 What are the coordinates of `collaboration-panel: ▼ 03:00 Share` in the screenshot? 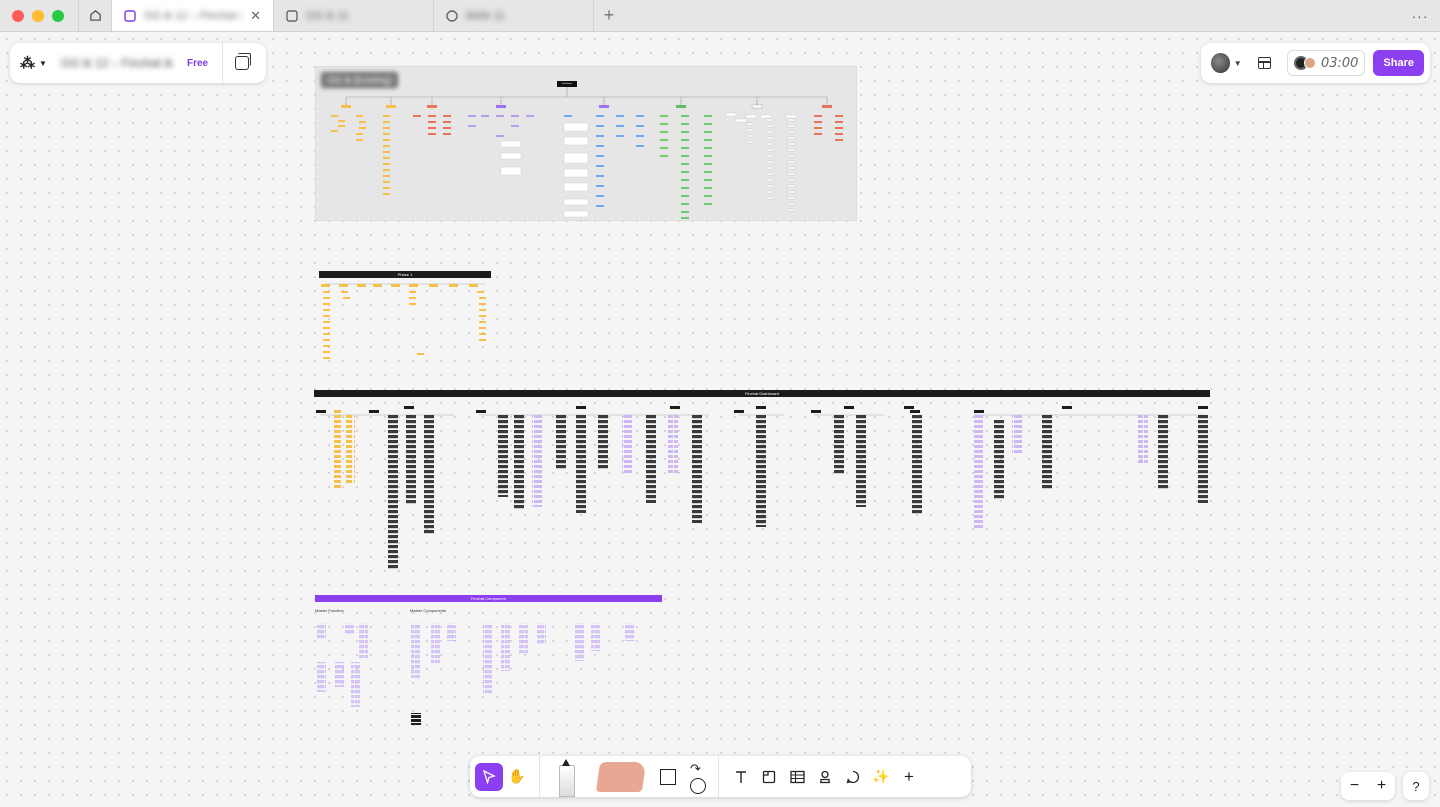 It's located at (1315, 63).